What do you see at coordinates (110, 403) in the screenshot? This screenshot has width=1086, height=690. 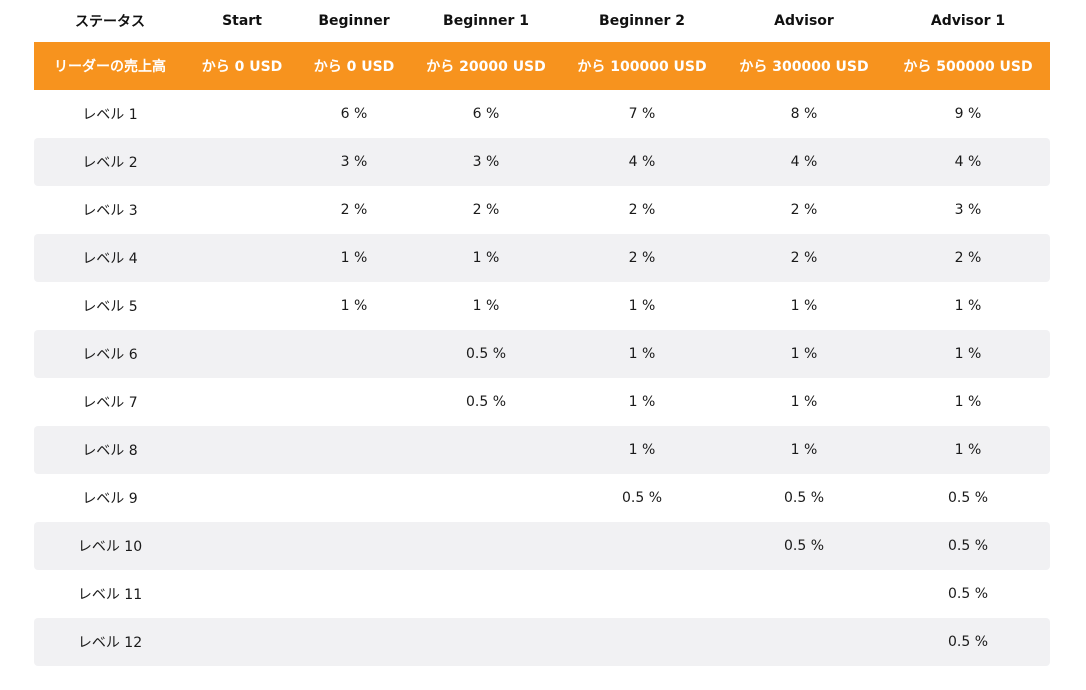 I see `level-label: レベル 7` at bounding box center [110, 403].